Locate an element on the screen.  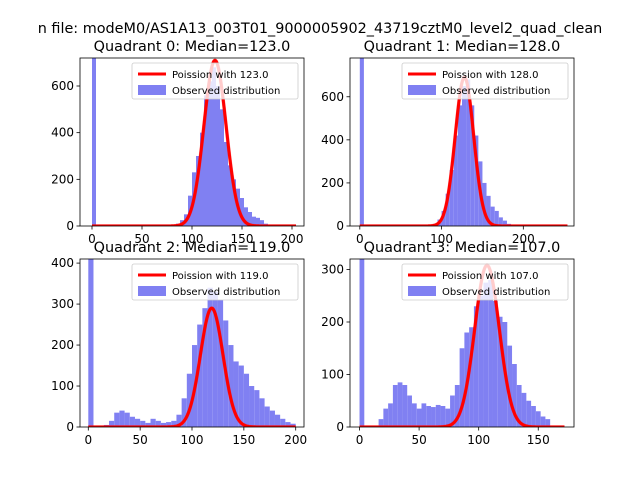
legend: Poission with 123.0 Observed distribution is located at coordinates (215, 81).